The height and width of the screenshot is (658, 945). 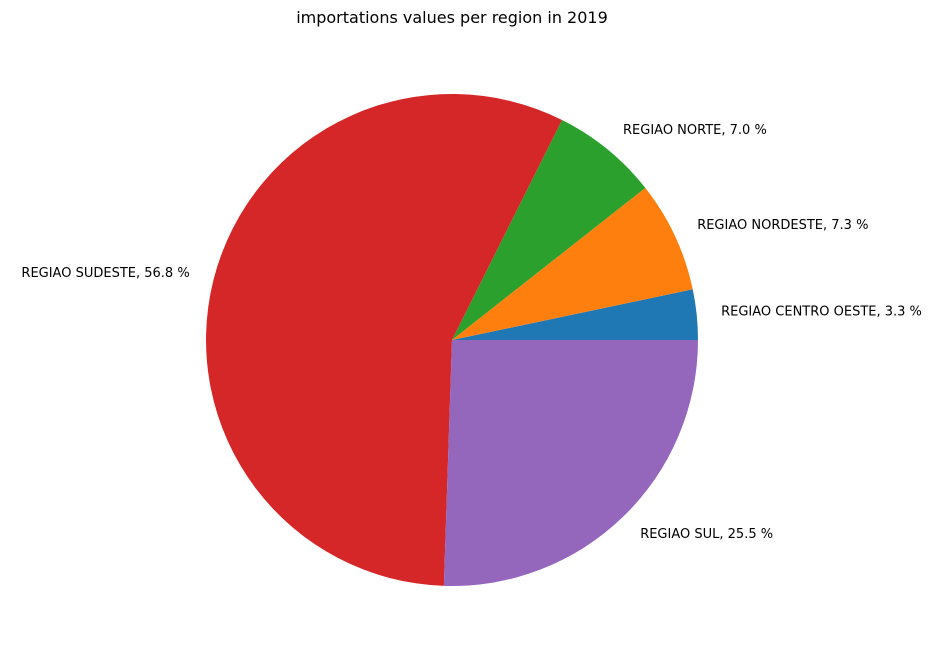 I want to click on pie-slice-regiao-centro-oeste, so click(x=575, y=314).